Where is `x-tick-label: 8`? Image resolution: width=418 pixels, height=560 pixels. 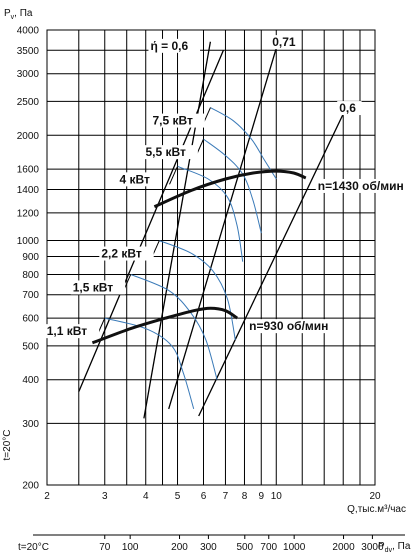
x-tick-label: 8 is located at coordinates (245, 496).